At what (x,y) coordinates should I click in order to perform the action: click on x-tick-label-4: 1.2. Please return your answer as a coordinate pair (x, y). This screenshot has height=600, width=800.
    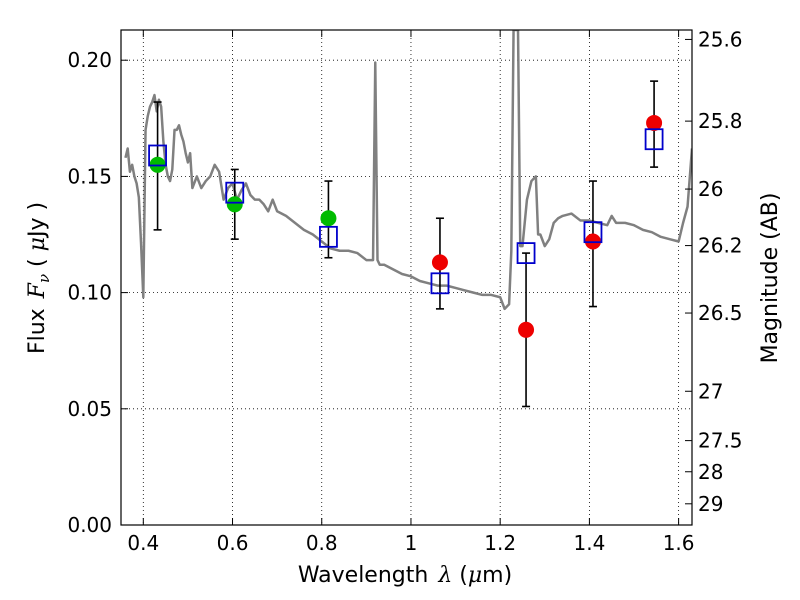
    Looking at the image, I should click on (500, 543).